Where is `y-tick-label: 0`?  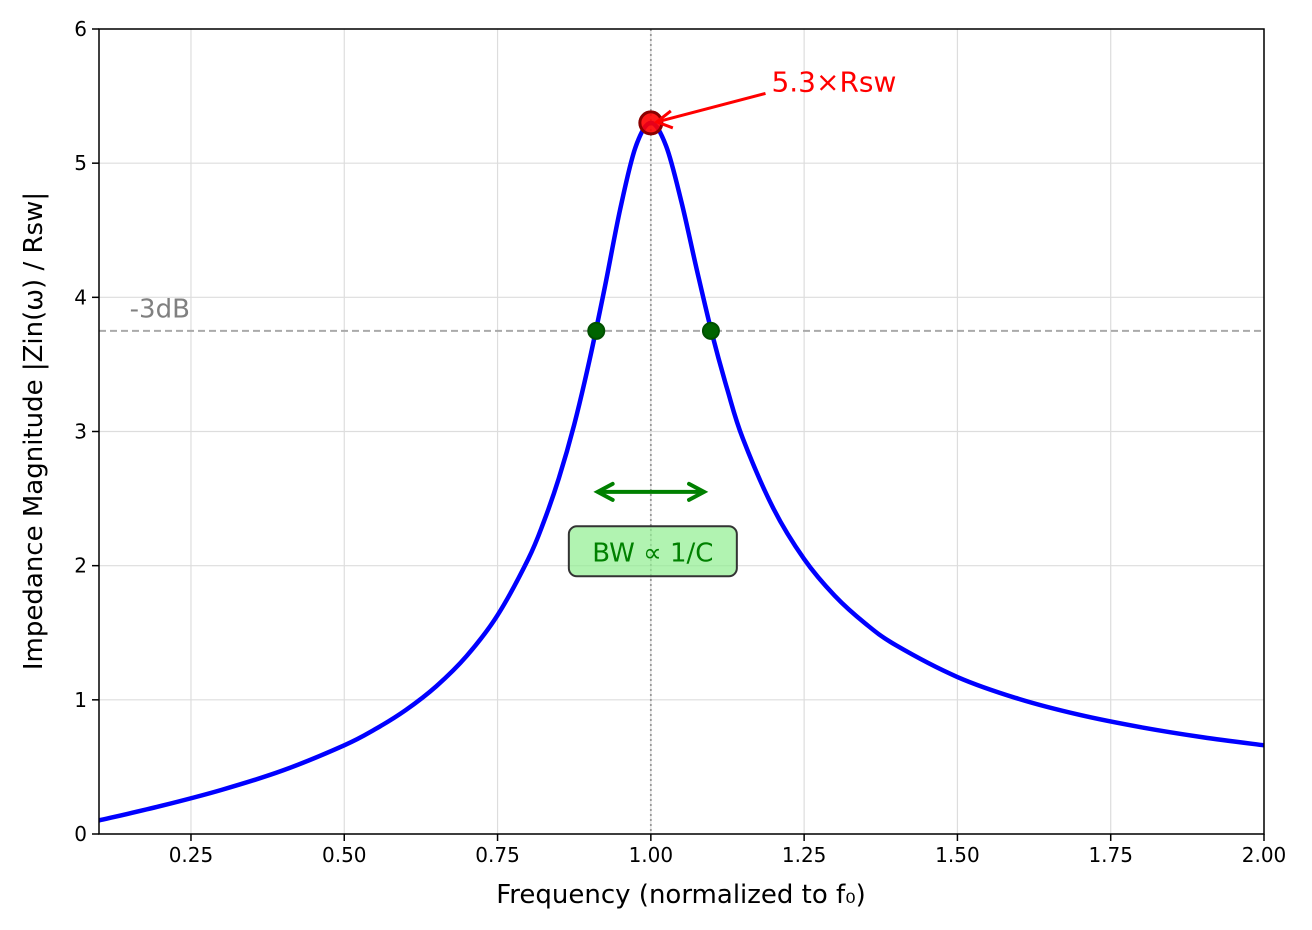 y-tick-label: 0 is located at coordinates (80, 834).